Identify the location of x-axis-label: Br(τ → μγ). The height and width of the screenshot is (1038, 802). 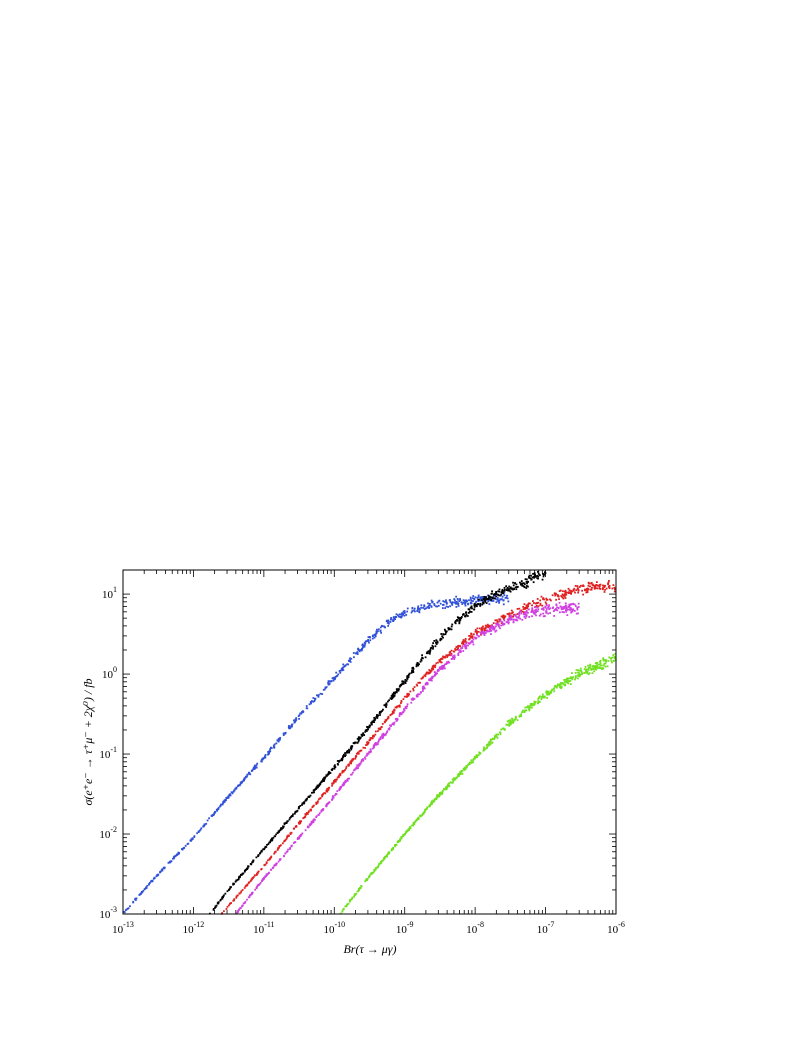
(369, 949).